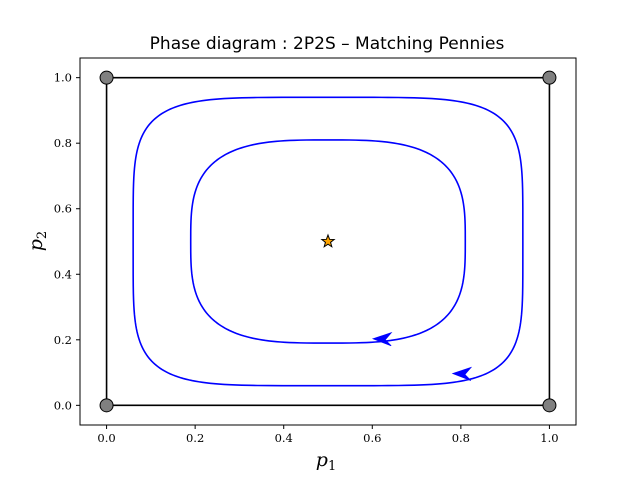  What do you see at coordinates (106, 438) in the screenshot?
I see `x-tick-label: 0.0` at bounding box center [106, 438].